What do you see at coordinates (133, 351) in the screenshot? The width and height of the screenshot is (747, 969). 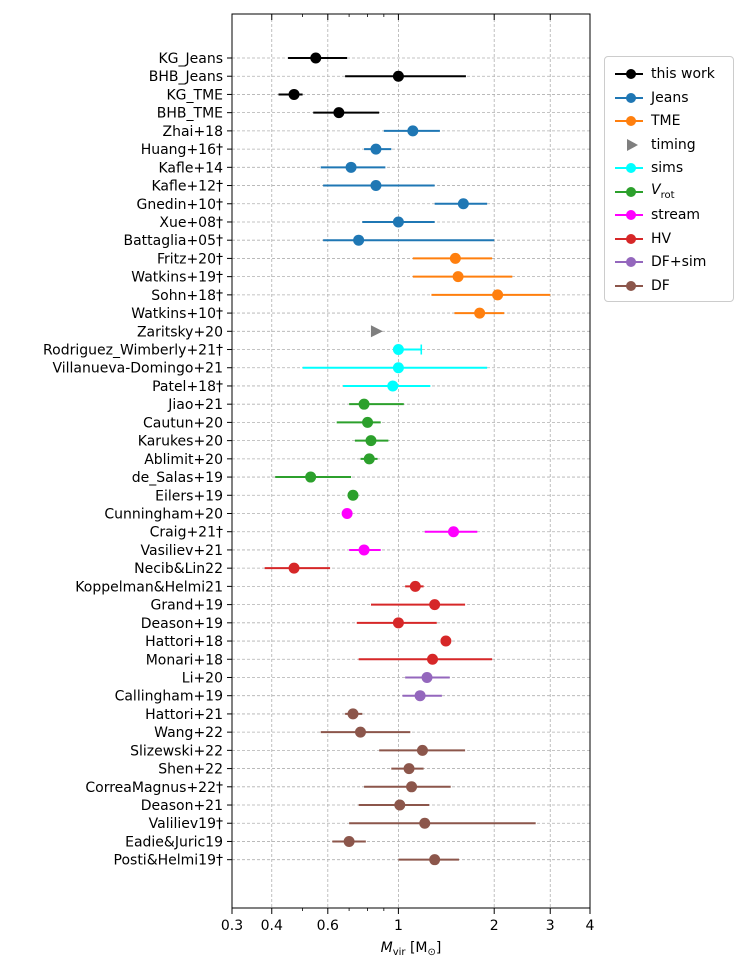 I see `y-tick-label: Rodriguez_Wimberly+21†` at bounding box center [133, 351].